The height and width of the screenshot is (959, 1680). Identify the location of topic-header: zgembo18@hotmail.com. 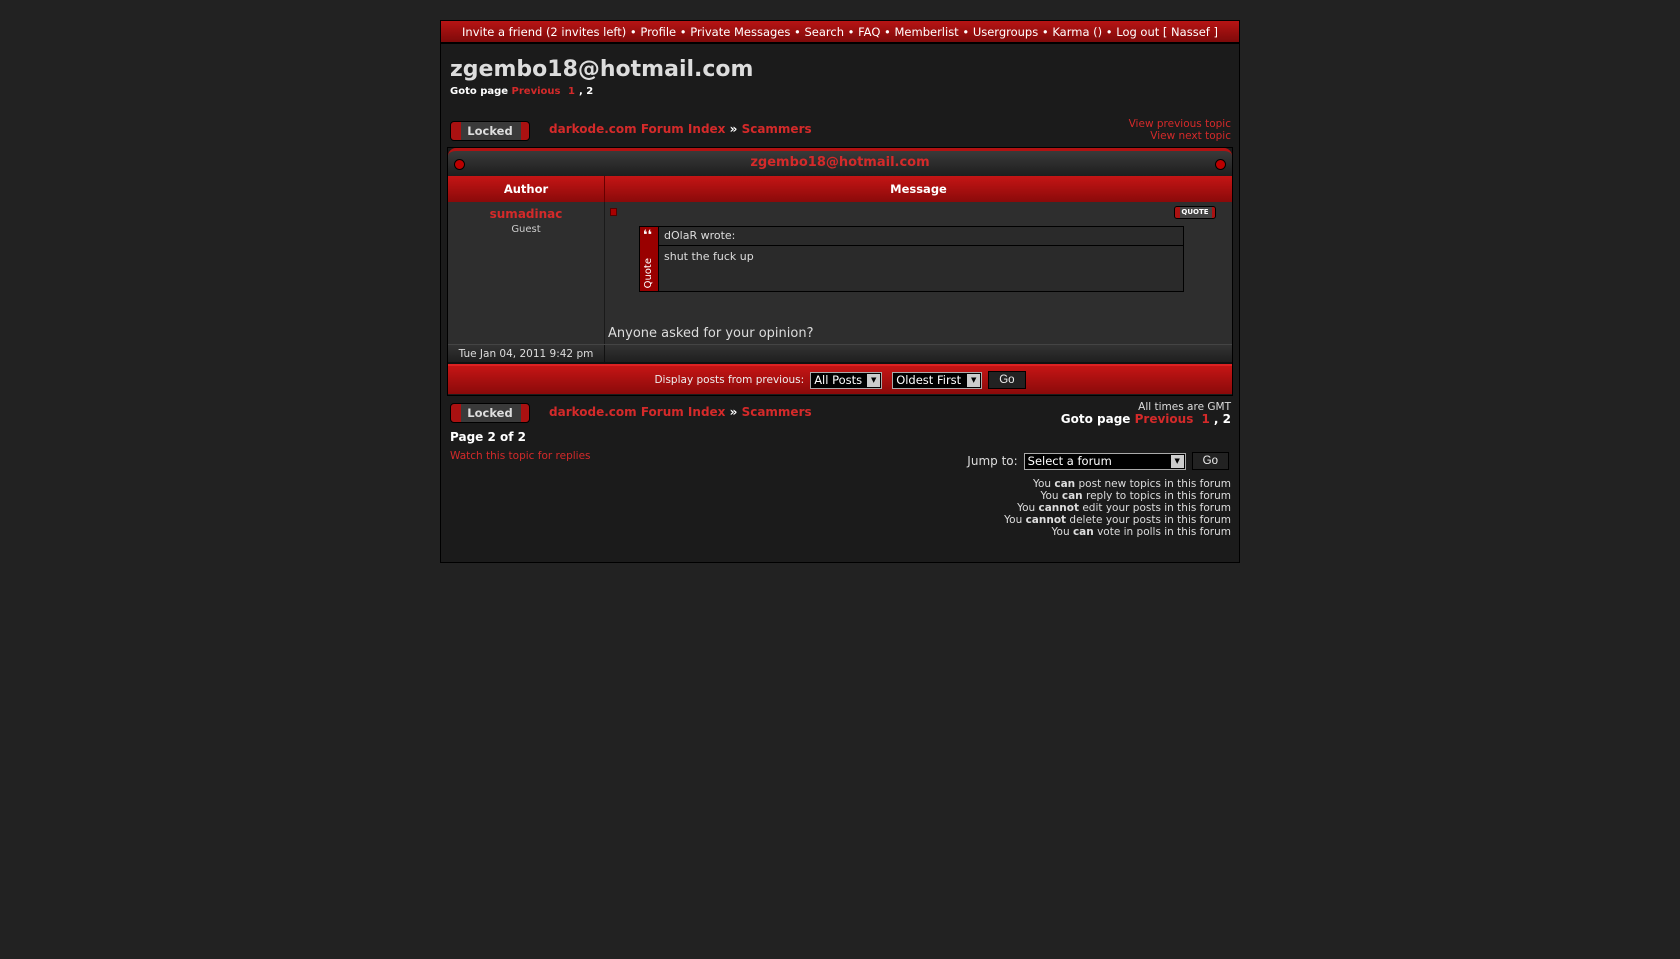
(840, 162).